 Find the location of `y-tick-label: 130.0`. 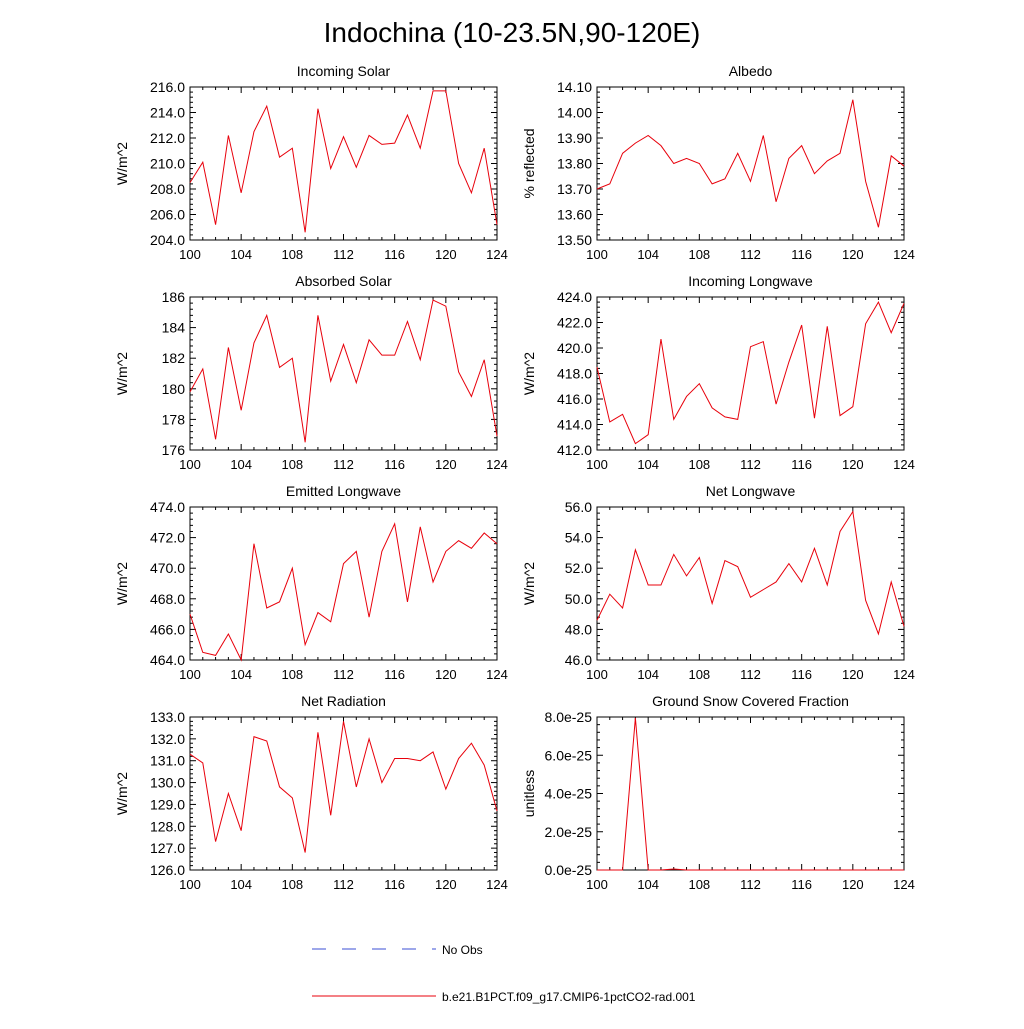

y-tick-label: 130.0 is located at coordinates (167, 783).